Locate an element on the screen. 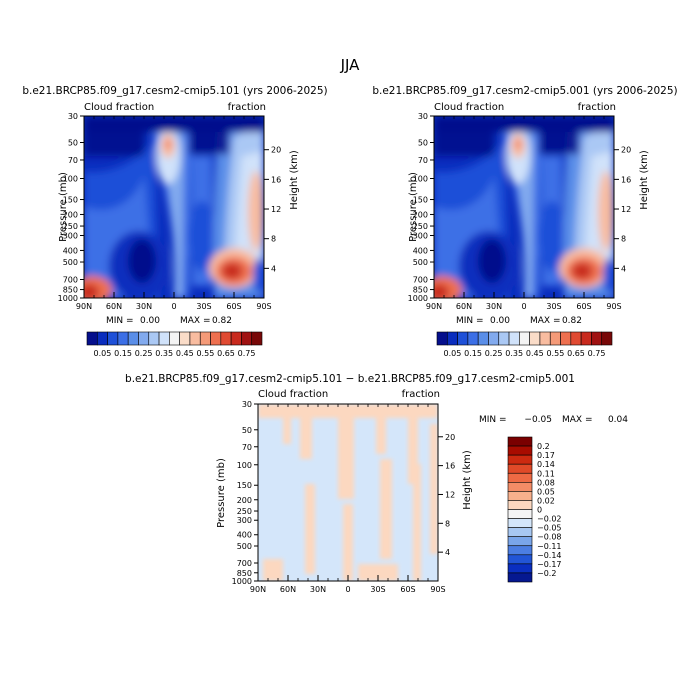  y-tick-label: 30 is located at coordinates (247, 404).